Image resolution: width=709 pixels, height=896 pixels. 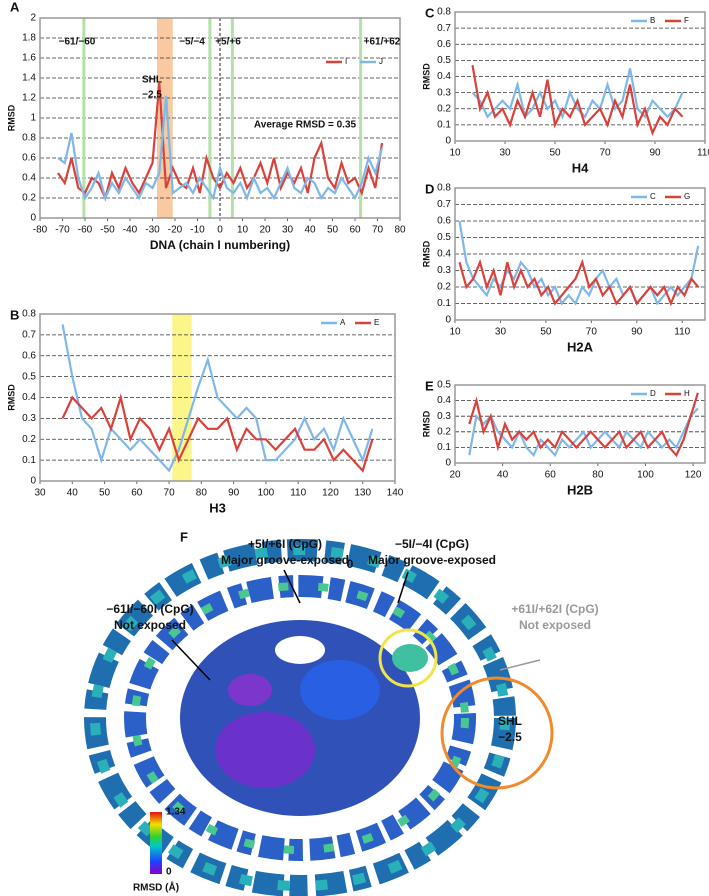 I want to click on y-tick-label: 2, so click(x=33, y=18).